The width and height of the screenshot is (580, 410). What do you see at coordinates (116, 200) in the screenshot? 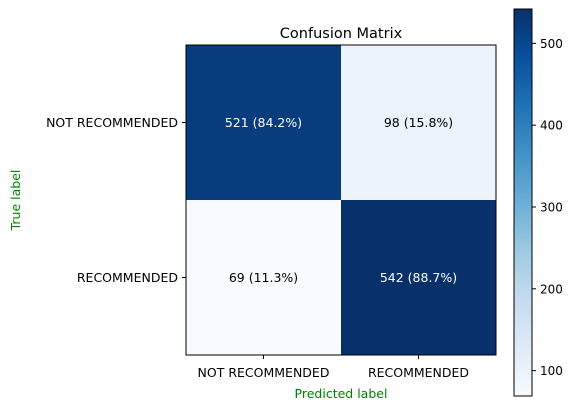
I see `y-tick-labels: NOT RECOMMENDED RECOMMENDED` at bounding box center [116, 200].